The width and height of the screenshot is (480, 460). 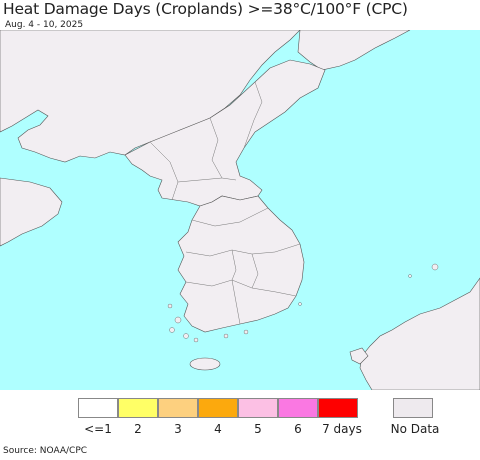 What do you see at coordinates (138, 429) in the screenshot?
I see `legend-label-2: 2` at bounding box center [138, 429].